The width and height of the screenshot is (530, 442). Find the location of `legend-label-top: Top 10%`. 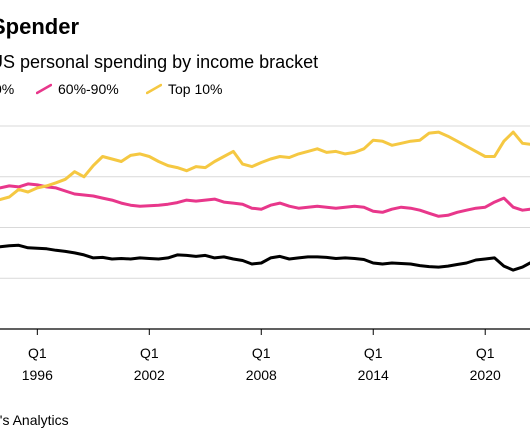

legend-label-top: Top 10% is located at coordinates (195, 89).